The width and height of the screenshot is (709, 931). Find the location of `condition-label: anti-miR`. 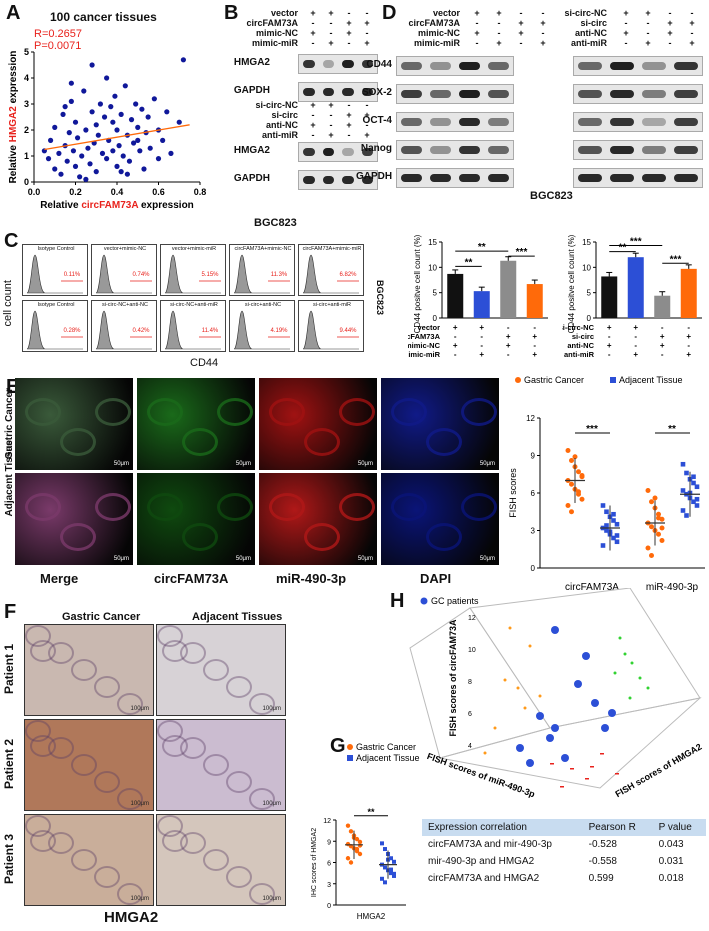

condition-label: anti-miR is located at coordinates (579, 354).